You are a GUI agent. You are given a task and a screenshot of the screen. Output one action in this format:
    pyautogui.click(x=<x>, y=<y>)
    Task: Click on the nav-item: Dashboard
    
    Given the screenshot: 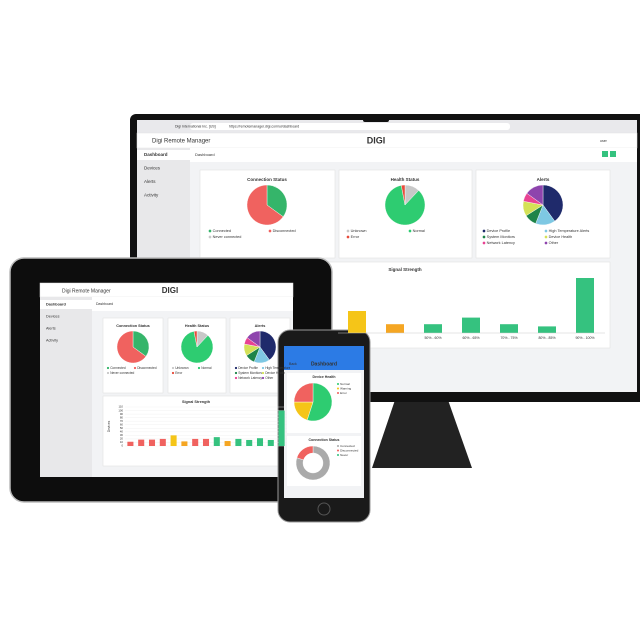 What is the action you would take?
    pyautogui.click(x=56, y=305)
    